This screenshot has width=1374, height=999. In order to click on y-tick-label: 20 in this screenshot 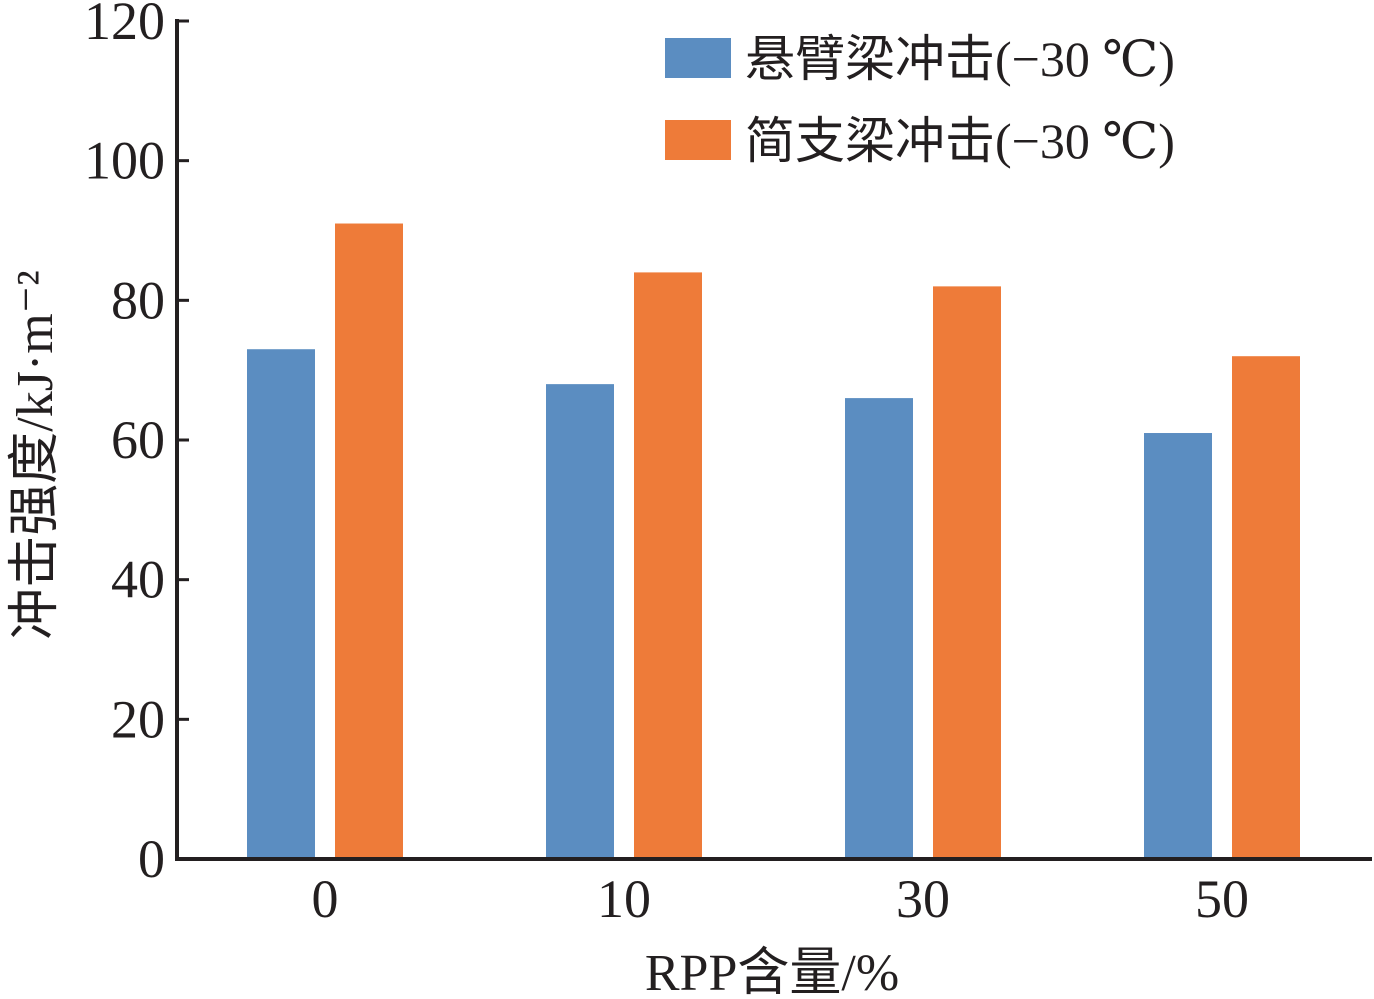, I will do `click(138, 719)`.